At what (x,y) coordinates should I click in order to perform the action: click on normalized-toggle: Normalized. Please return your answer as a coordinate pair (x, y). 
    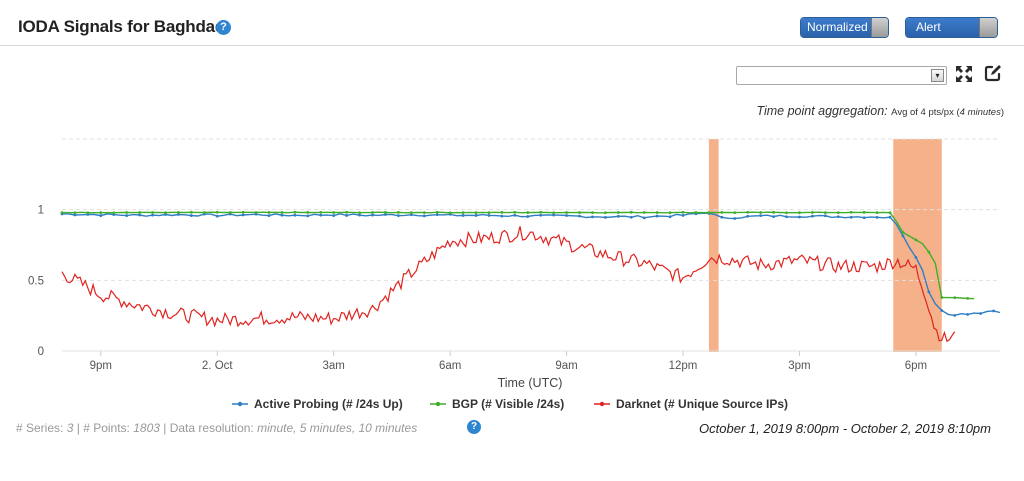
    Looking at the image, I should click on (844, 27).